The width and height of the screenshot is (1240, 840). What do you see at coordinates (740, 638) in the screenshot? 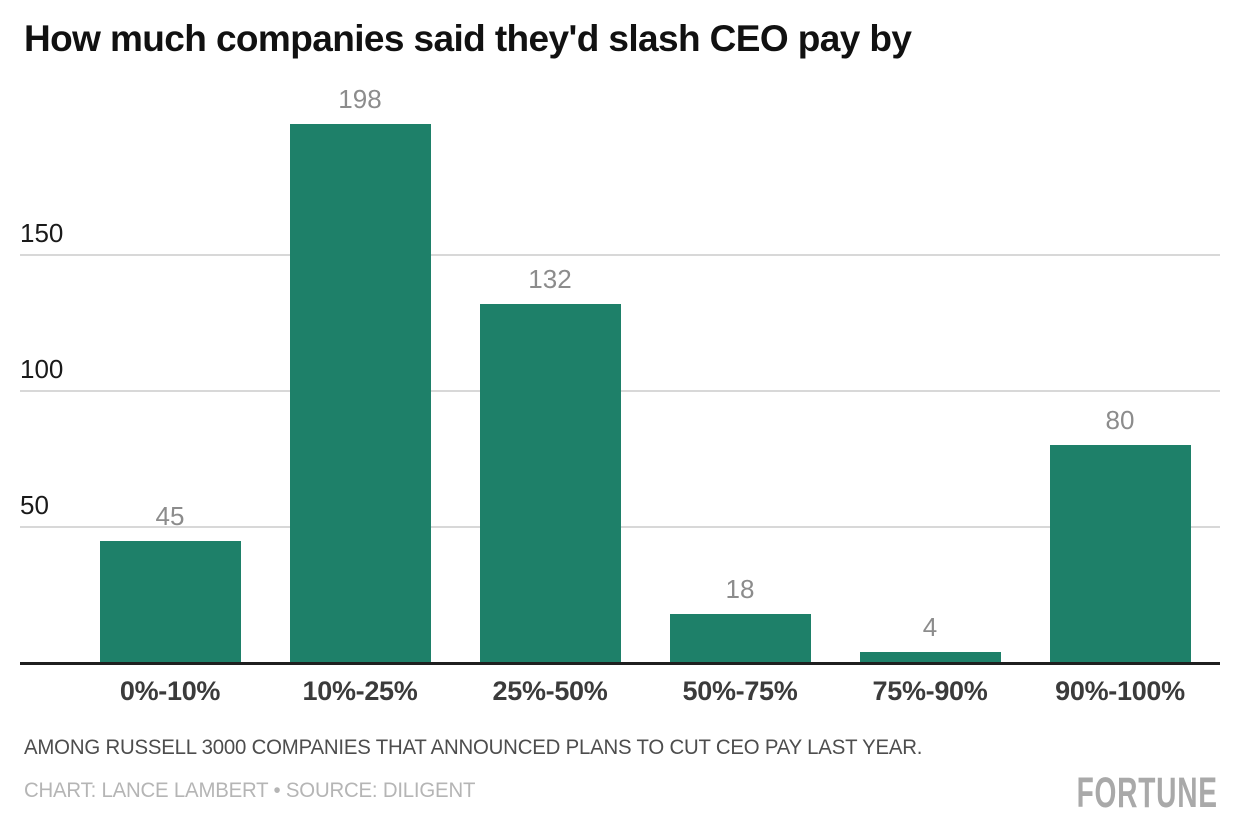
I see `bar-50%-75%` at bounding box center [740, 638].